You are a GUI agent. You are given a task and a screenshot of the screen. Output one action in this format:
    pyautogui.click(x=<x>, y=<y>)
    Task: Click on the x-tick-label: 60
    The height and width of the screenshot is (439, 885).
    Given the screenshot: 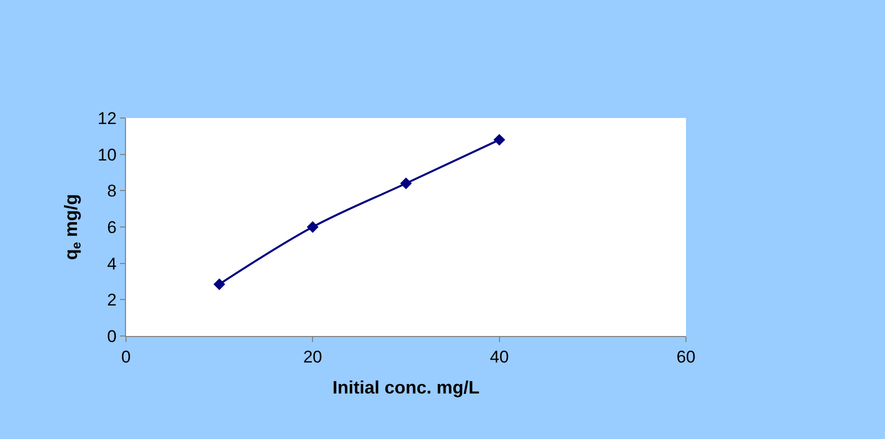 What is the action you would take?
    pyautogui.click(x=686, y=356)
    